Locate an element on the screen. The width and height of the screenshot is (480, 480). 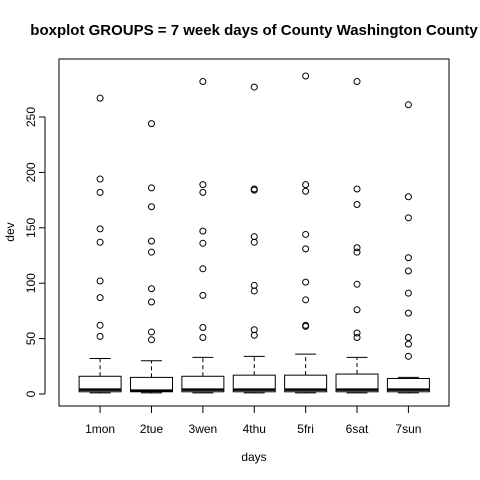
box-4thu is located at coordinates (254, 238).